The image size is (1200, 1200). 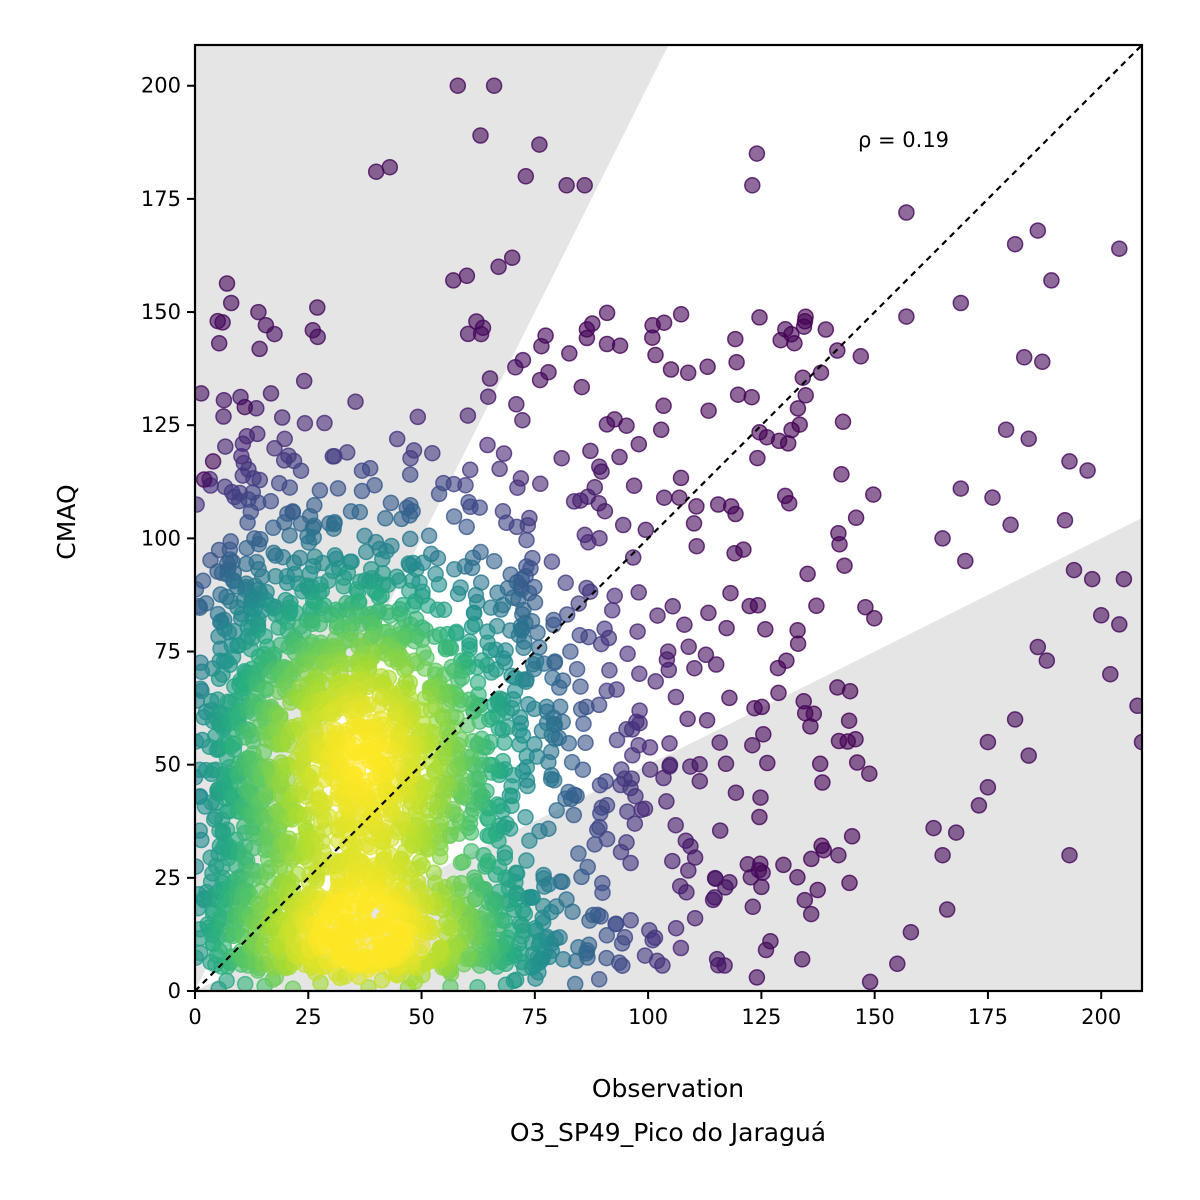 I want to click on x-tick-label: 175, so click(x=988, y=1017).